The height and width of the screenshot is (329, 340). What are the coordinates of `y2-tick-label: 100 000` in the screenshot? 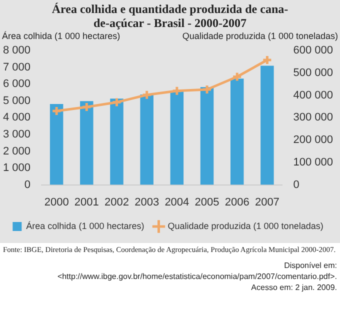 It's located at (313, 162).